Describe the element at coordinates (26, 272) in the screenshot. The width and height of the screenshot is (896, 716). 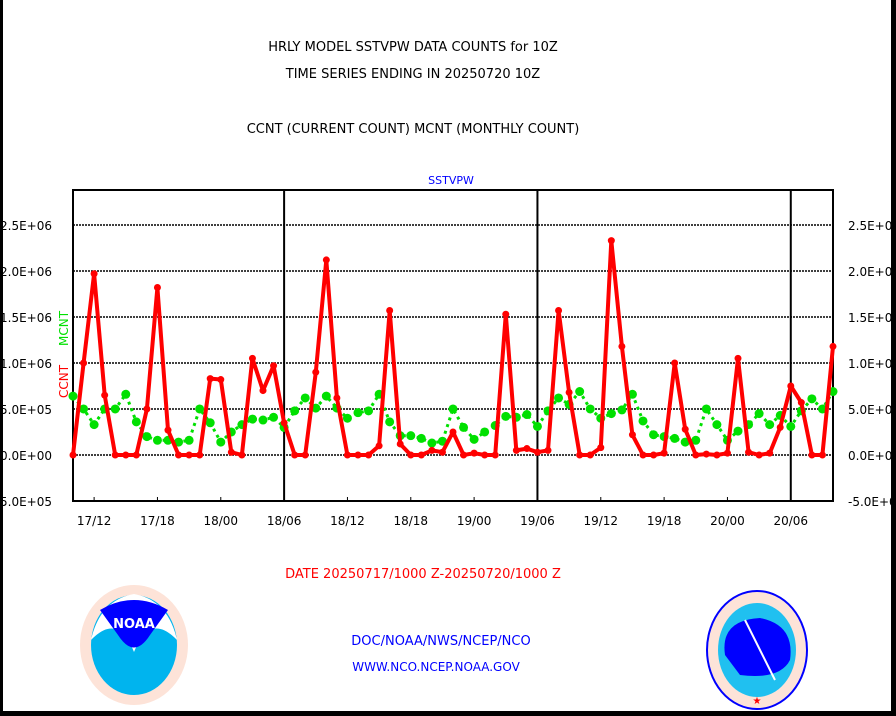
I see `ytick-label-left: 2.0E+06` at that location.